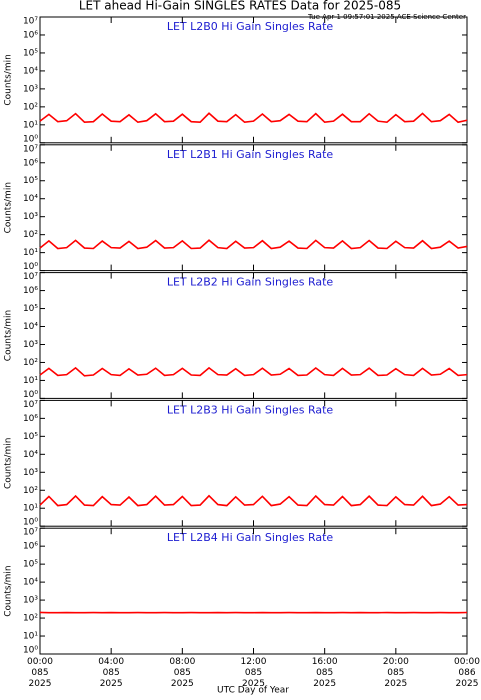 Image resolution: width=481 pixels, height=700 pixels. I want to click on x-axis-label: UTC Day of Year, so click(253, 691).